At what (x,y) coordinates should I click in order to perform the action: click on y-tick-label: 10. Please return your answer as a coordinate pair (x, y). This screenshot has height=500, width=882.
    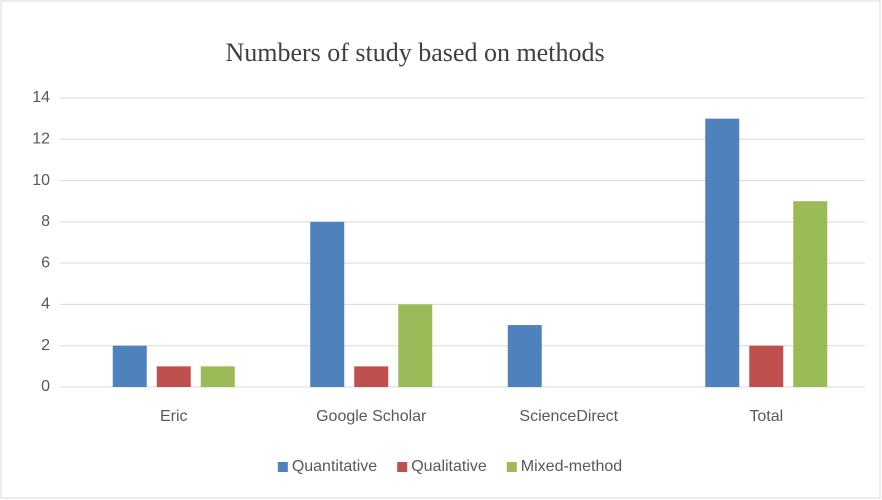
    Looking at the image, I should click on (41, 180).